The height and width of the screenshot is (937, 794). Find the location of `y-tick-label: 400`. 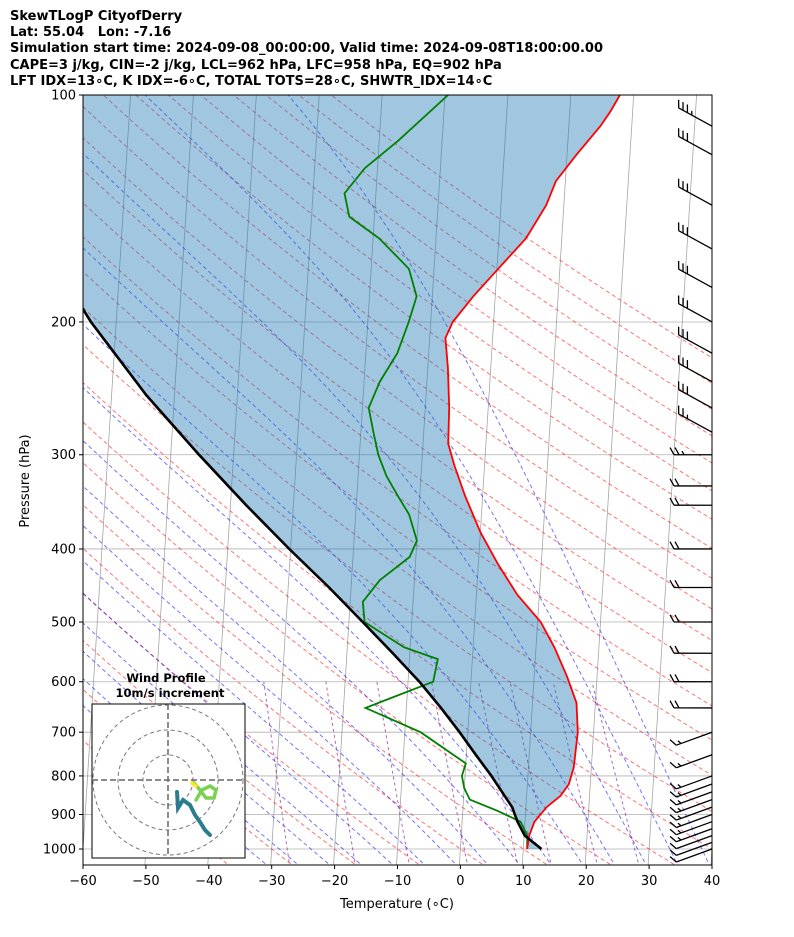

y-tick-label: 400 is located at coordinates (63, 549).